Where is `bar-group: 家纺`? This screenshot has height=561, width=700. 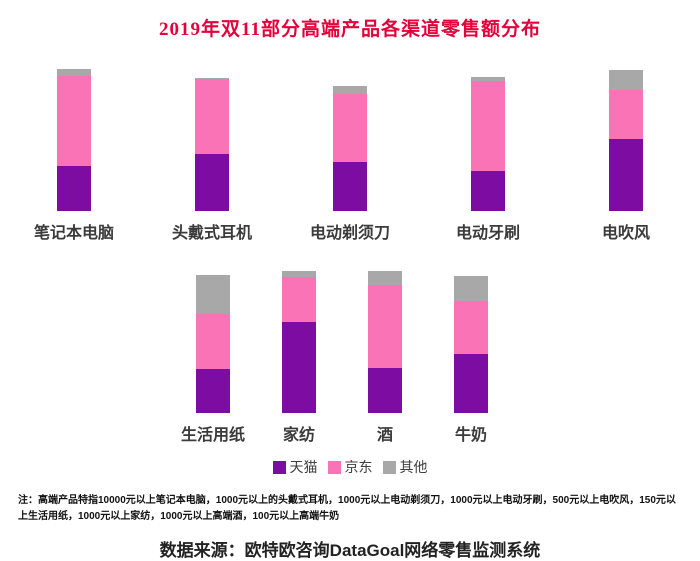 bar-group: 家纺 is located at coordinates (299, 356).